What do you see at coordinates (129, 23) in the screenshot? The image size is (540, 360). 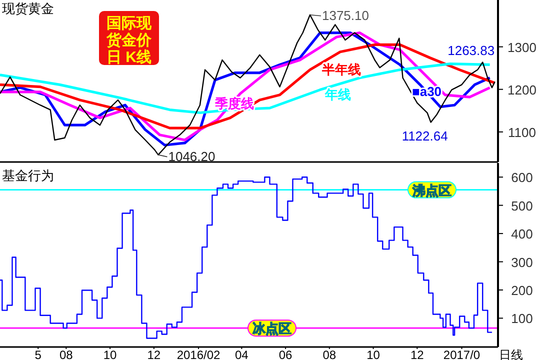 I see `annotation: 国际现` at bounding box center [129, 23].